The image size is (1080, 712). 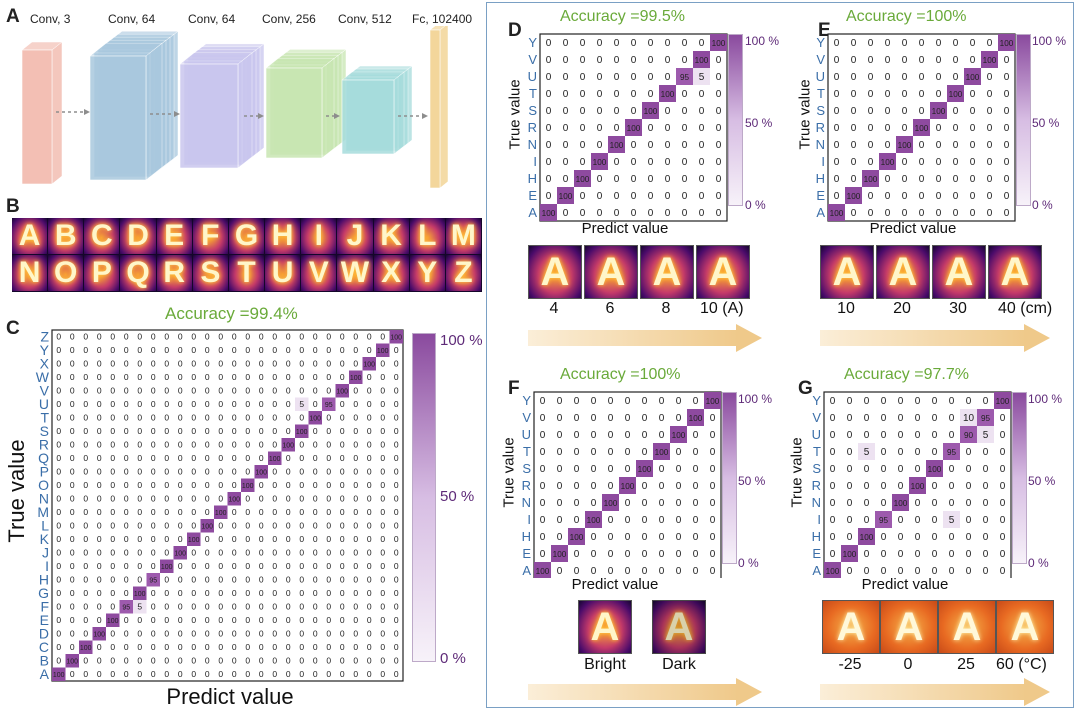 What do you see at coordinates (985, 434) in the screenshot?
I see `matrix-cell-off` at bounding box center [985, 434].